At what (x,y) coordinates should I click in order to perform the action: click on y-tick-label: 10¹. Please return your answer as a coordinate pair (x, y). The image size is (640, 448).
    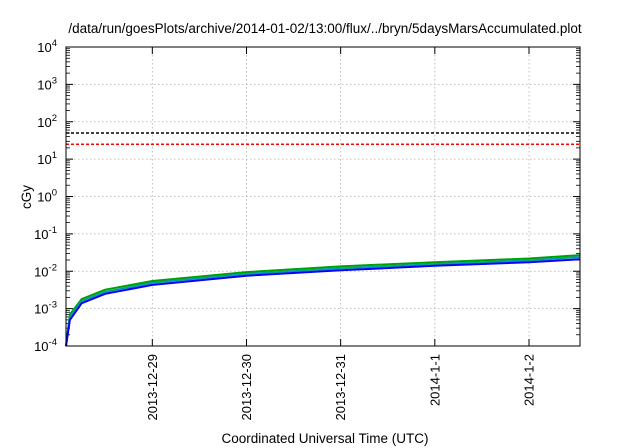
    Looking at the image, I should click on (47, 158).